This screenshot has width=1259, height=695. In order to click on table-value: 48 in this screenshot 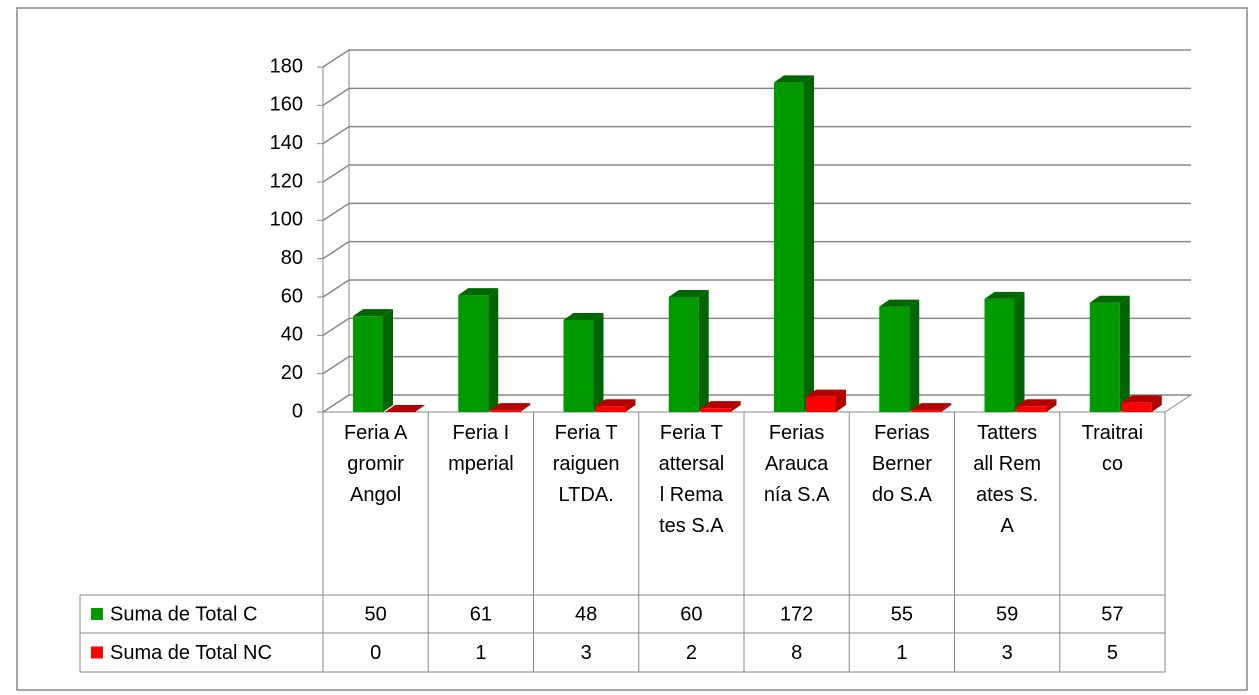, I will do `click(586, 614)`.